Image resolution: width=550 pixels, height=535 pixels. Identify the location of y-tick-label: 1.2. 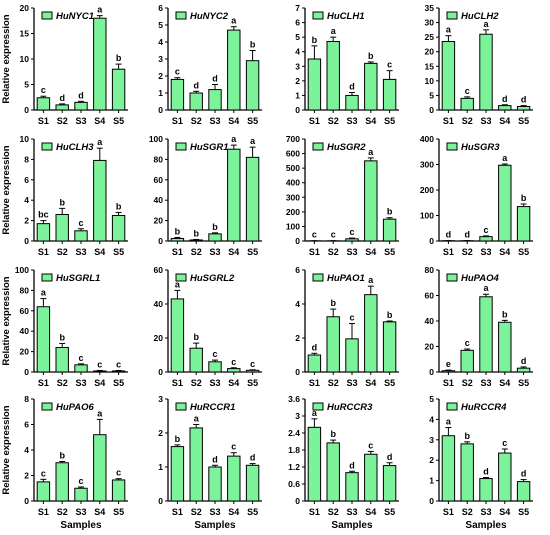
(294, 467).